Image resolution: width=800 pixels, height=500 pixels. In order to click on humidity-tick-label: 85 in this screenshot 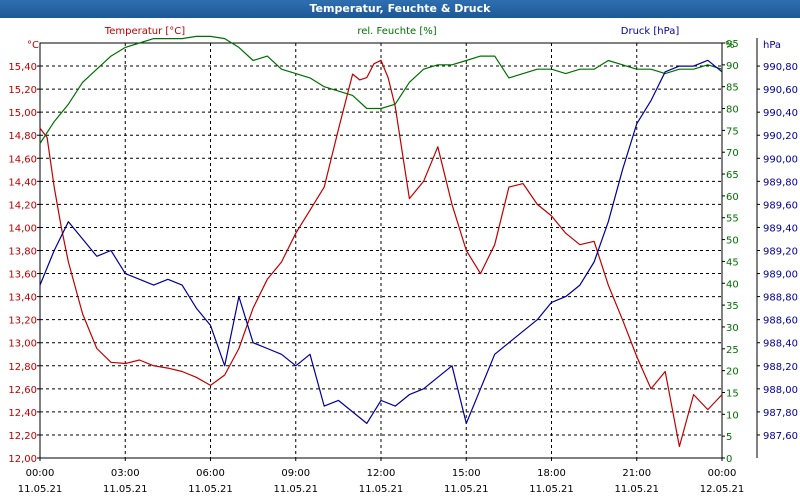, I will do `click(732, 88)`.